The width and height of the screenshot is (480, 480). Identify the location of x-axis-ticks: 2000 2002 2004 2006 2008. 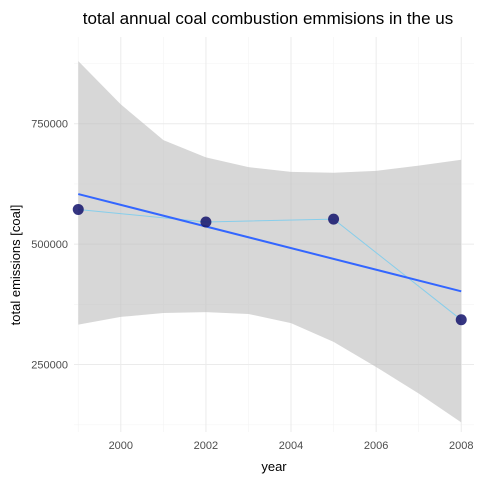
(291, 446).